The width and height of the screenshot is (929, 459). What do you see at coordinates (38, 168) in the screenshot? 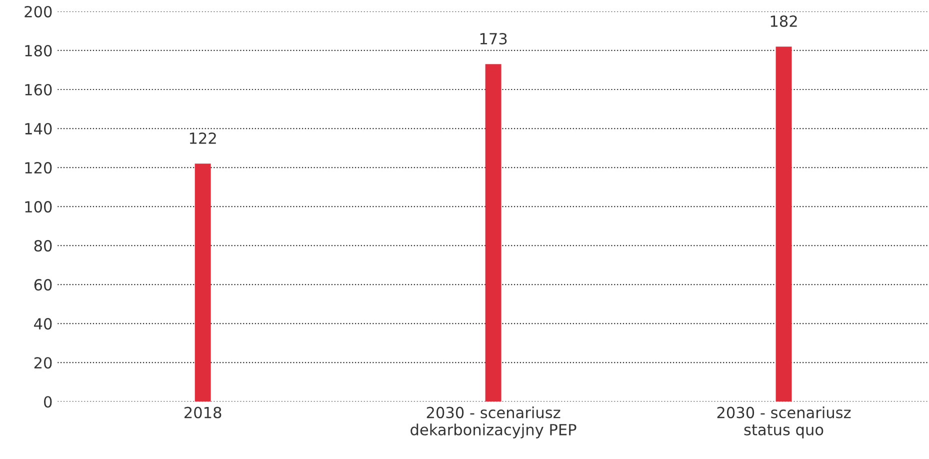
I see `y-tick-label: 120` at bounding box center [38, 168].